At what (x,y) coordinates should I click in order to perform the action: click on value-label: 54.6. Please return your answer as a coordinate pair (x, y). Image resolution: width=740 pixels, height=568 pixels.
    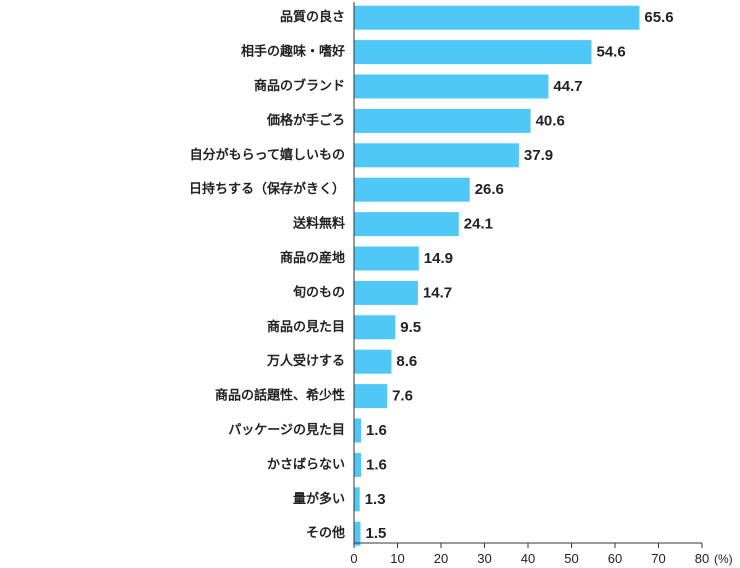
    Looking at the image, I should click on (611, 52).